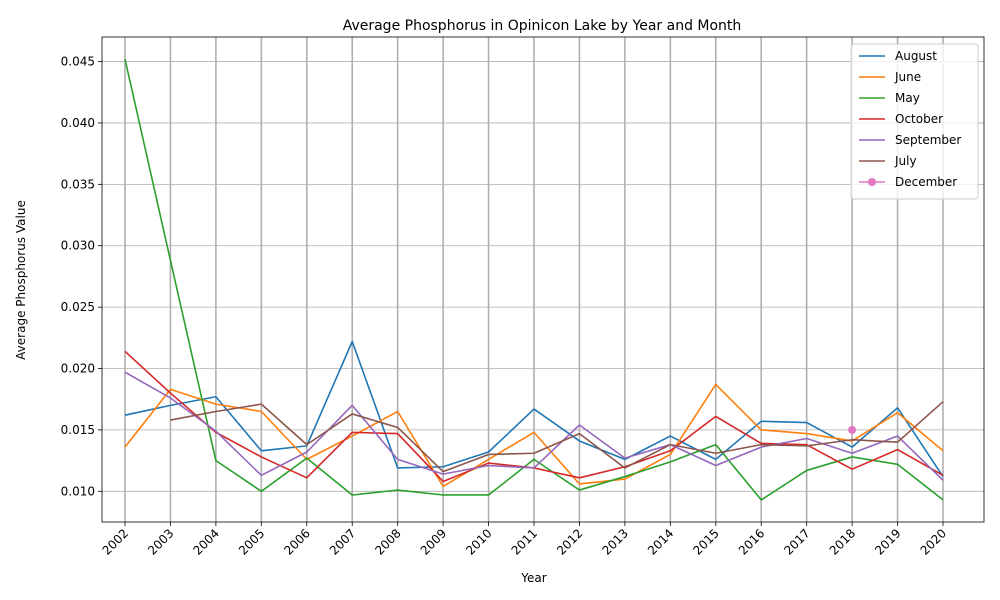 The image size is (1000, 600). Describe the element at coordinates (928, 140) in the screenshot. I see `legend-label-september: September` at that location.